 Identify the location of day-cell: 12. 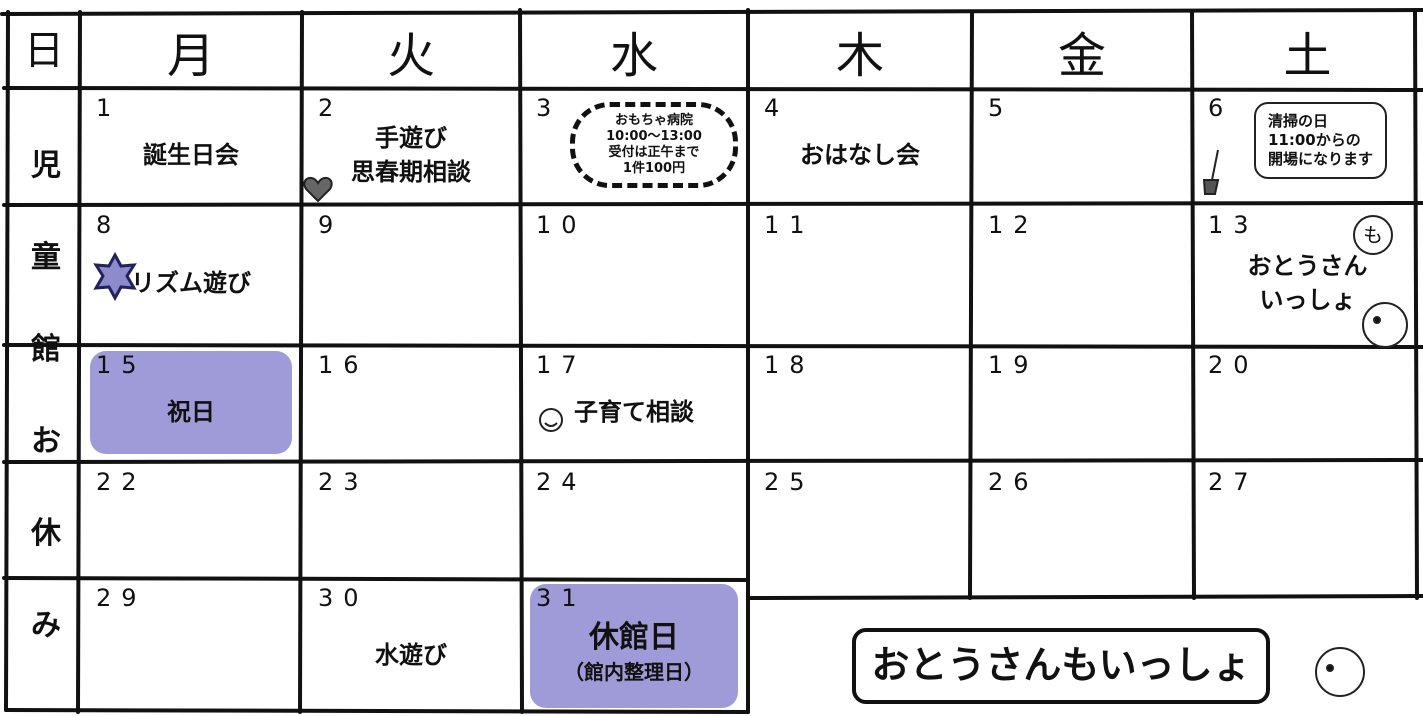
(1082, 275).